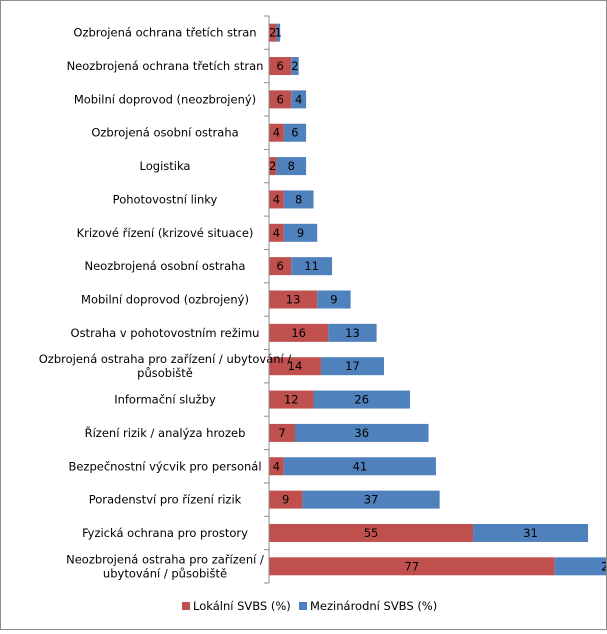  I want to click on category-label: Poradenství pro řízení rizik, so click(165, 500).